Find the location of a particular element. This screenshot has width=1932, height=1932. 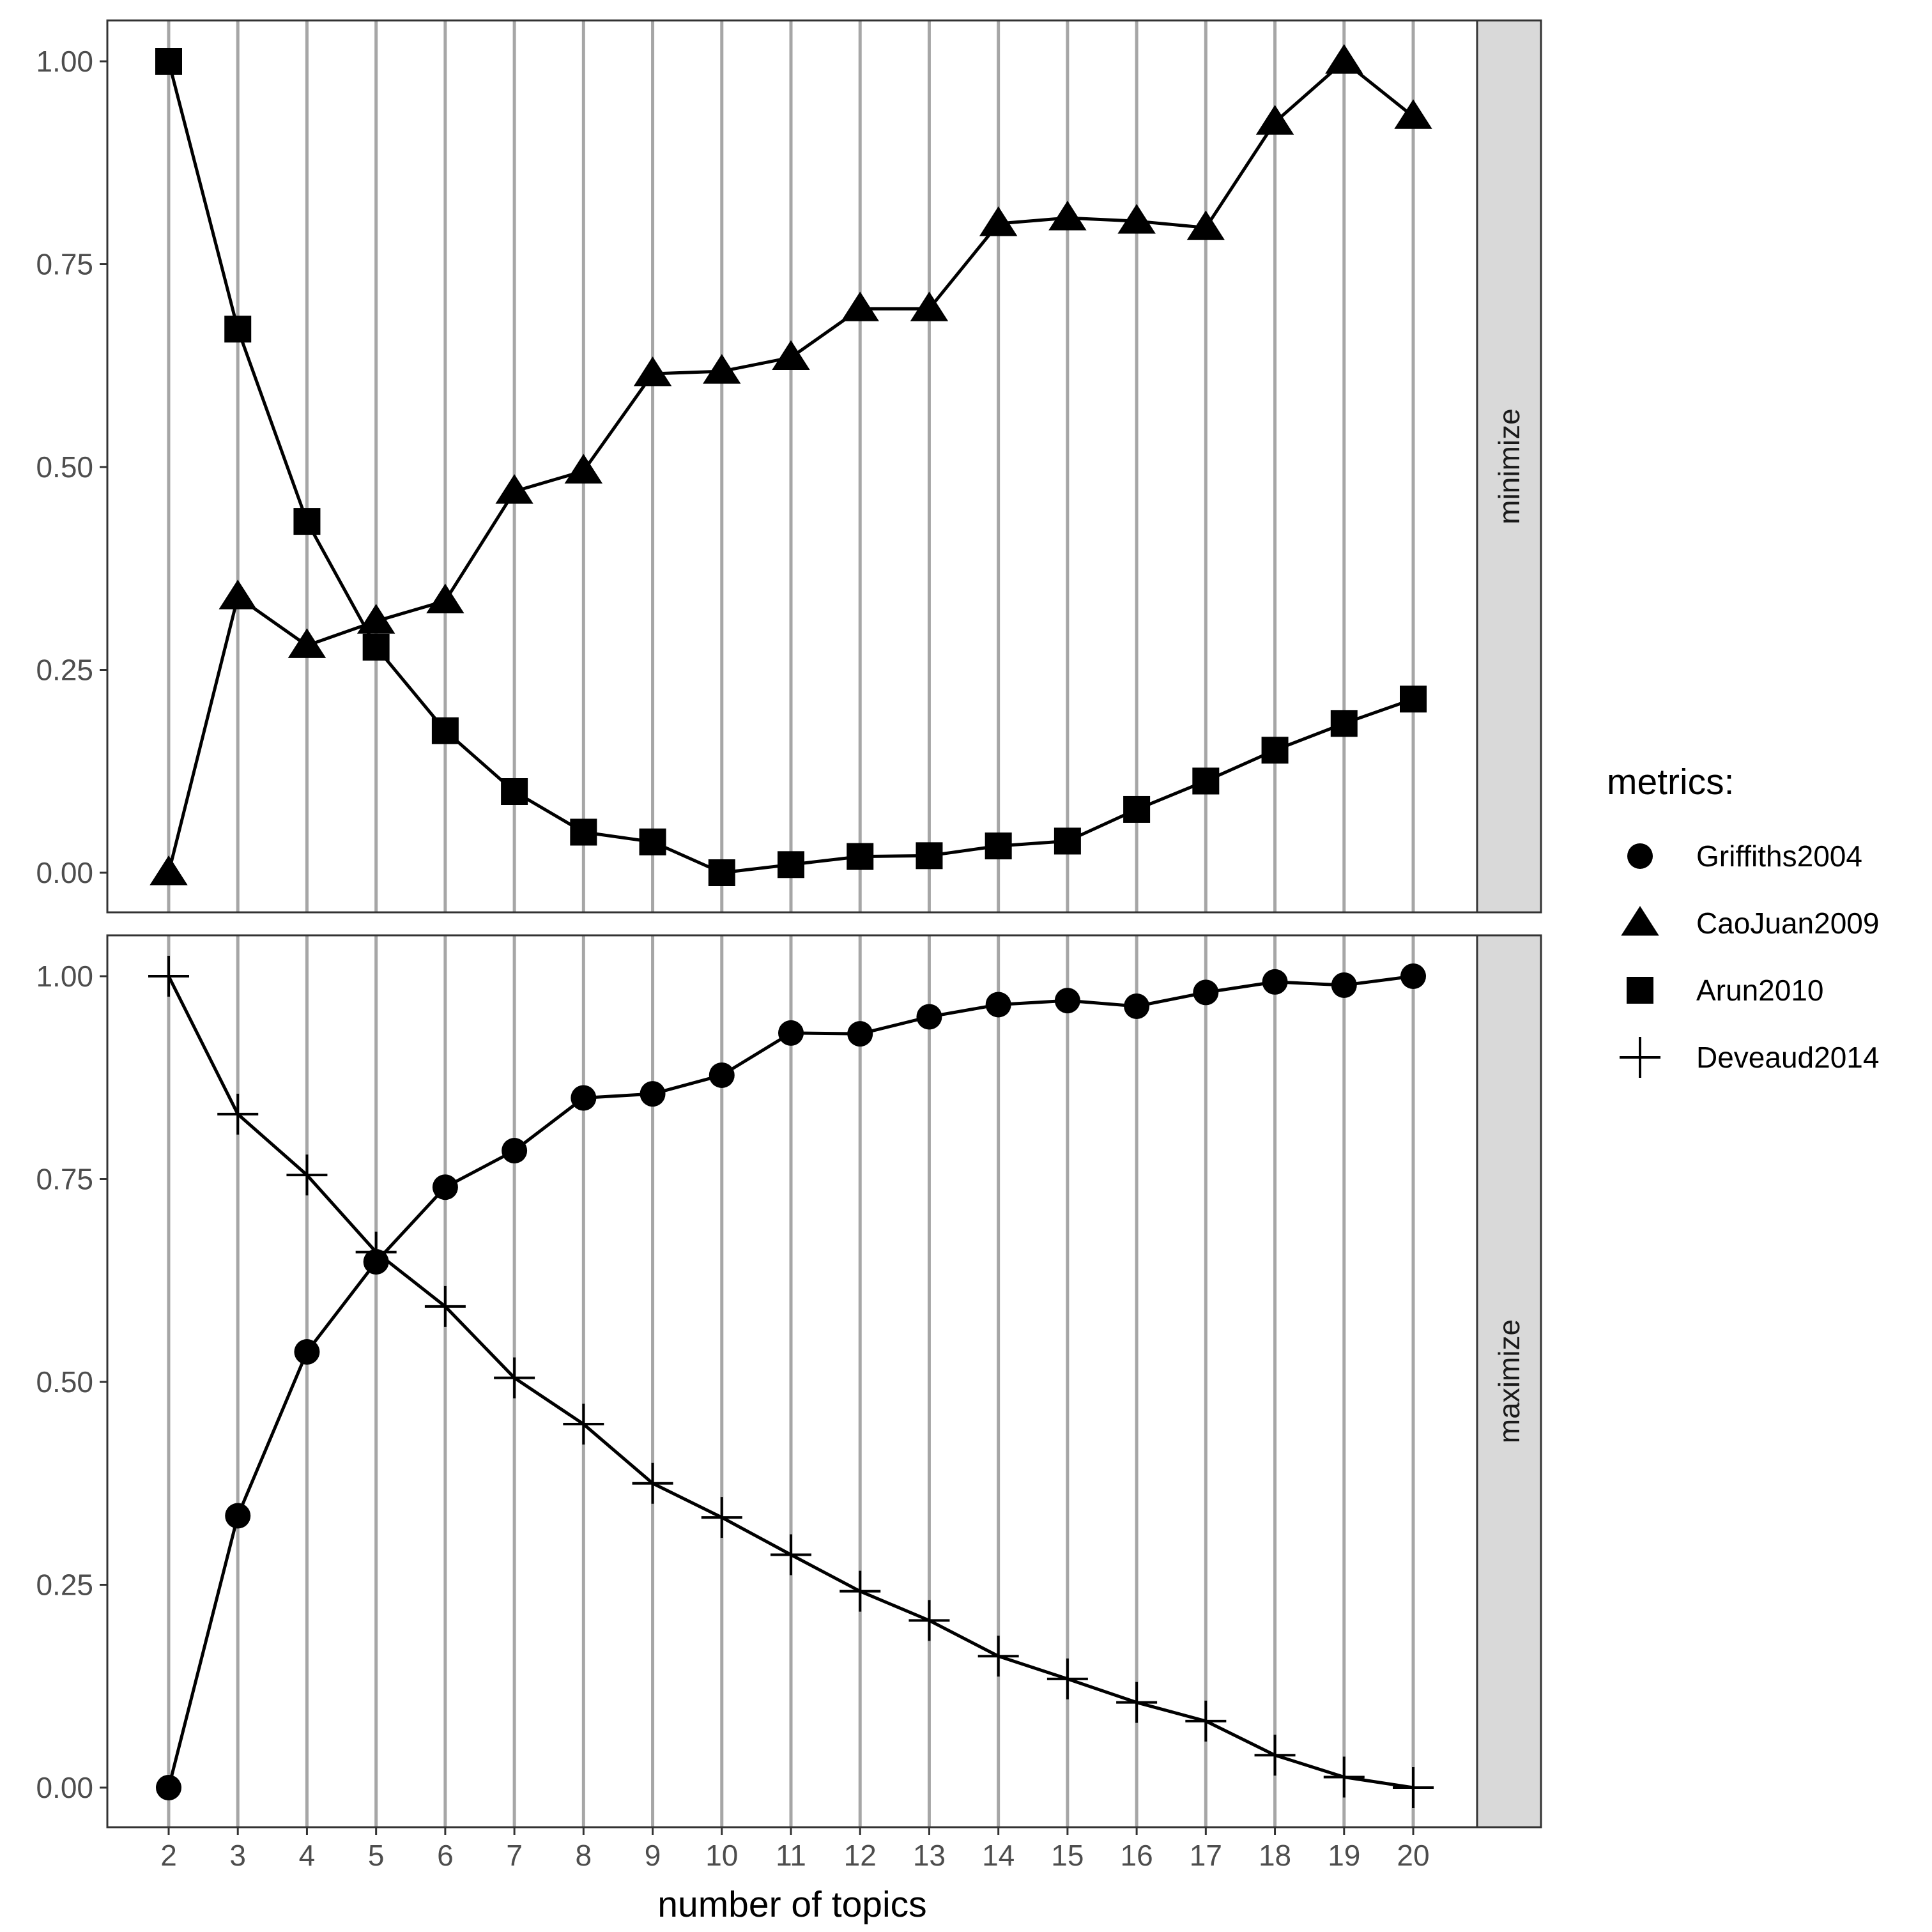

x-tick-label: 8 is located at coordinates (584, 1855).